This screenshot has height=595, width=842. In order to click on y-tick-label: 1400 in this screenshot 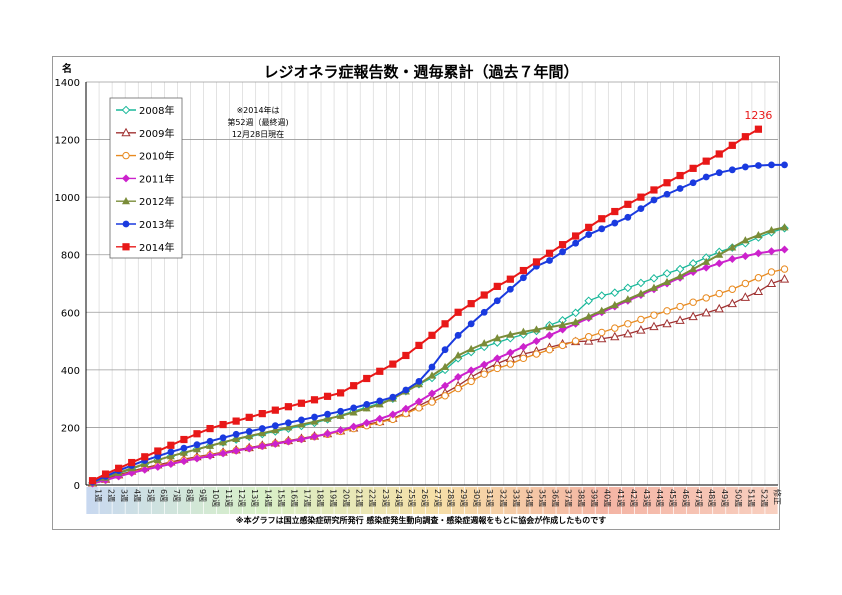, I will do `click(67, 83)`.